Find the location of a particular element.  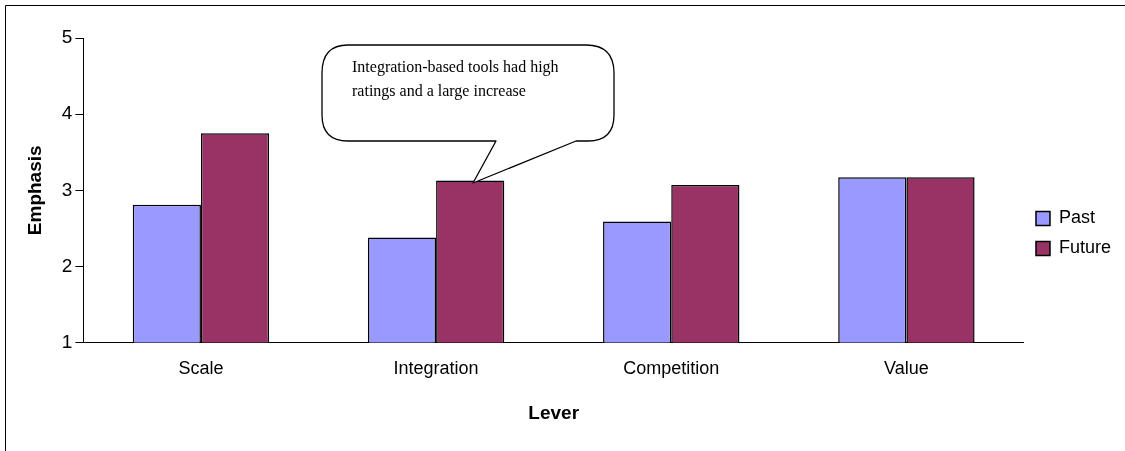

y-tick-label: 1 is located at coordinates (67, 341).